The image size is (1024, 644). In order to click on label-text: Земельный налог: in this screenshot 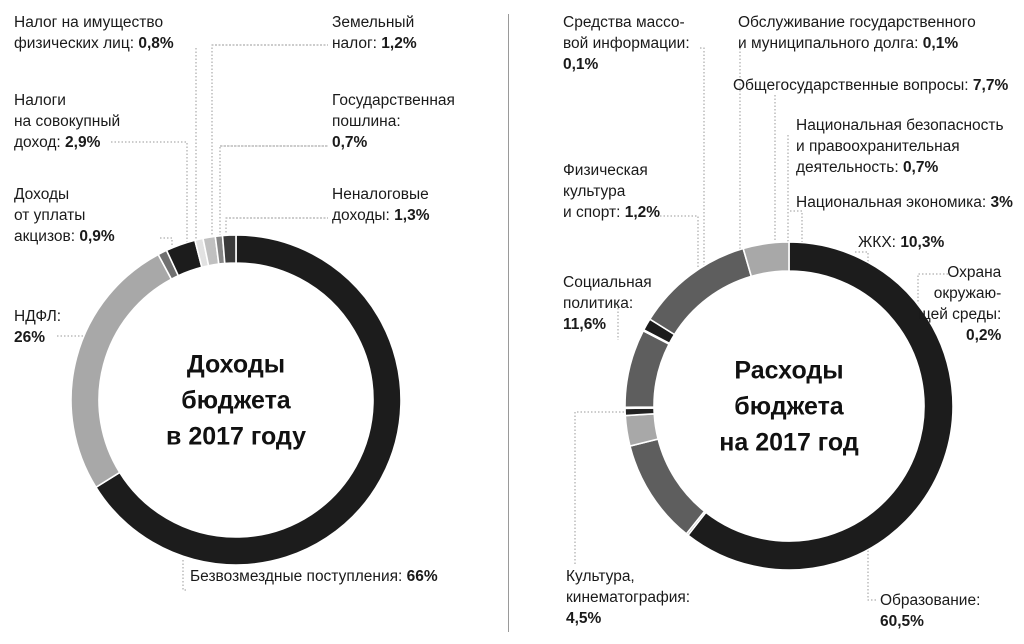, I will do `click(373, 33)`.